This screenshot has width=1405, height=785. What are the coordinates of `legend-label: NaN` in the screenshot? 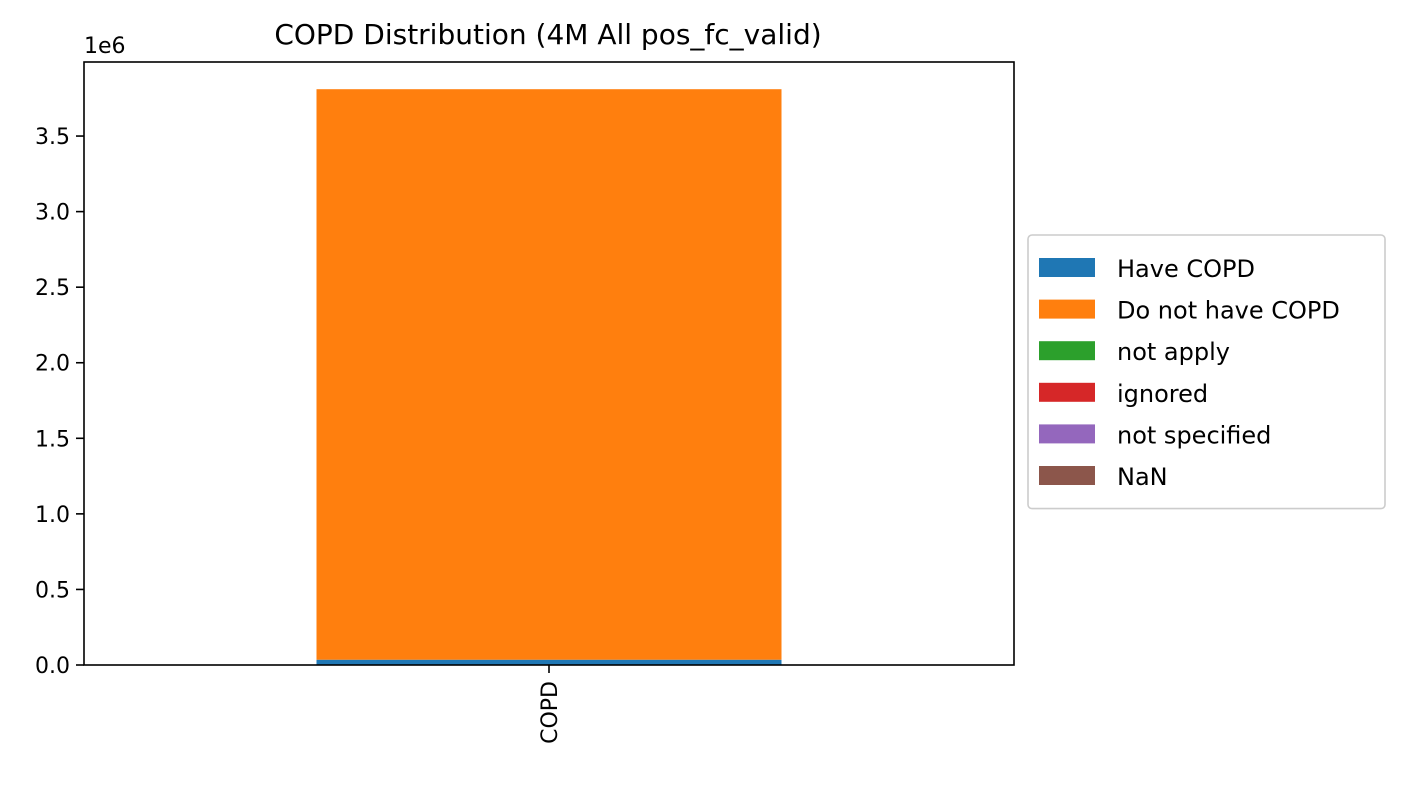 It's located at (1142, 477).